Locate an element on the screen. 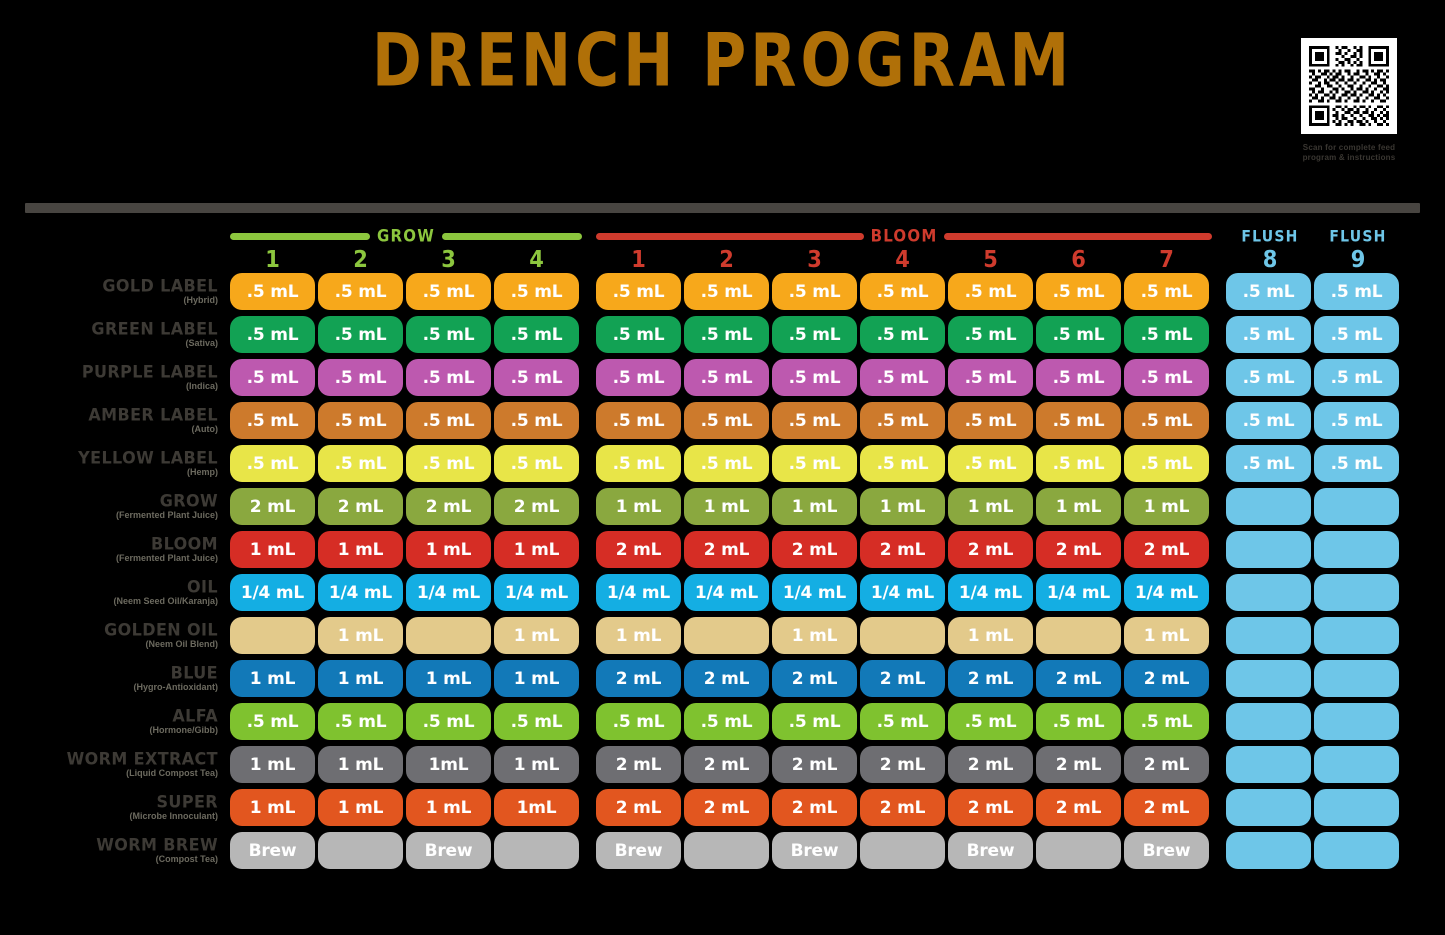  dose-cell-grow is located at coordinates (360, 850).